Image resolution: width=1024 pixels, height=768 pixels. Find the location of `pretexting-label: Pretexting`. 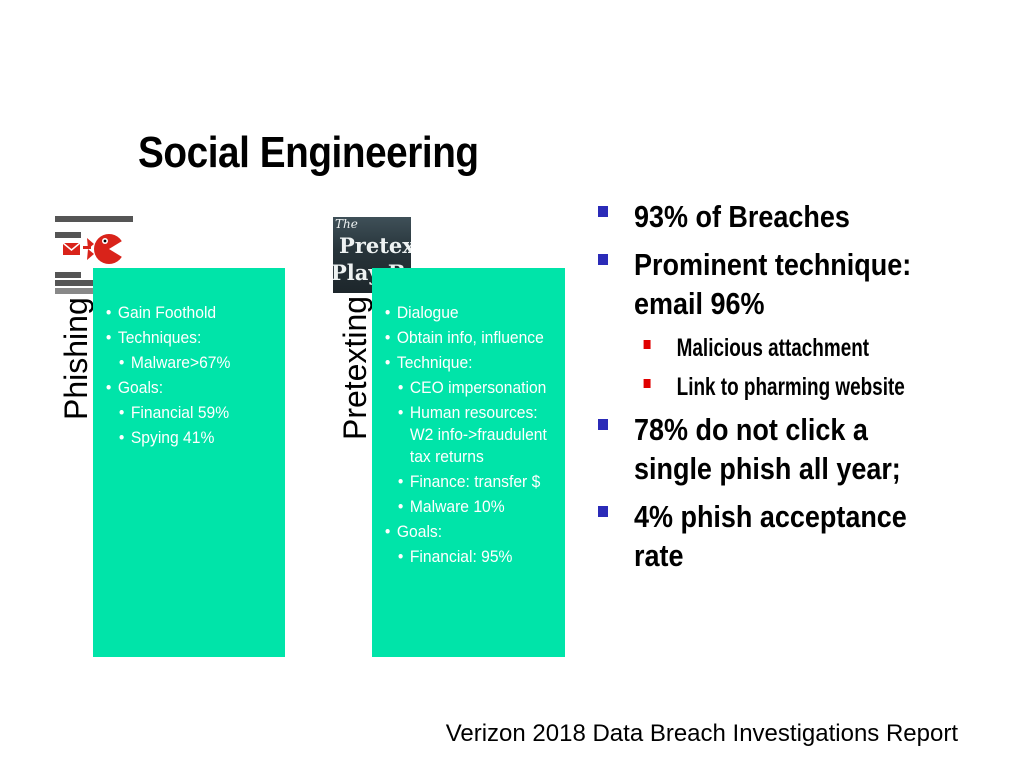

pretexting-label: Pretexting is located at coordinates (355, 367).